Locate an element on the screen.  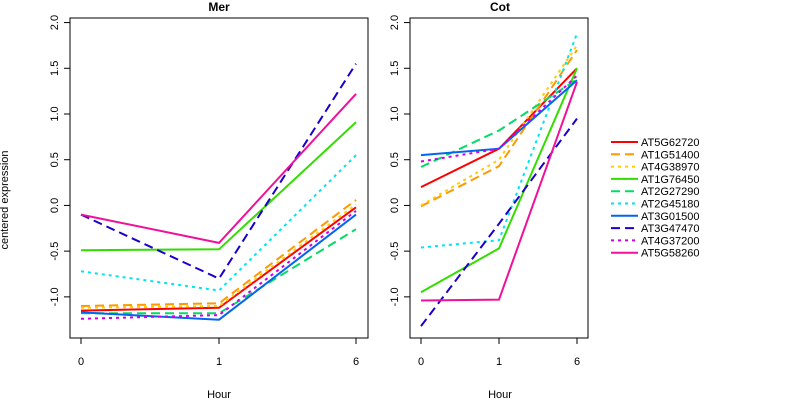
panel-title-mer: Mer is located at coordinates (219, 7).